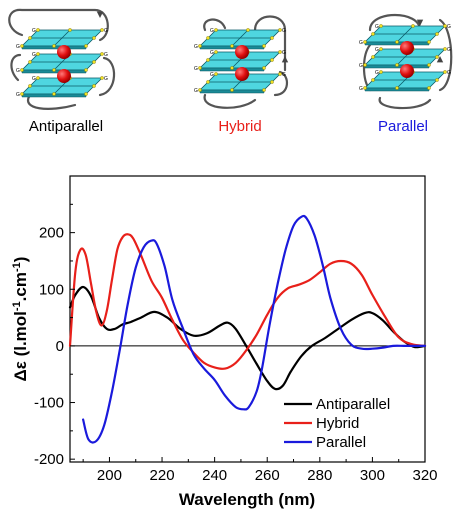 The image size is (459, 512). Describe the element at coordinates (372, 475) in the screenshot. I see `x-tick-label: 300` at that location.